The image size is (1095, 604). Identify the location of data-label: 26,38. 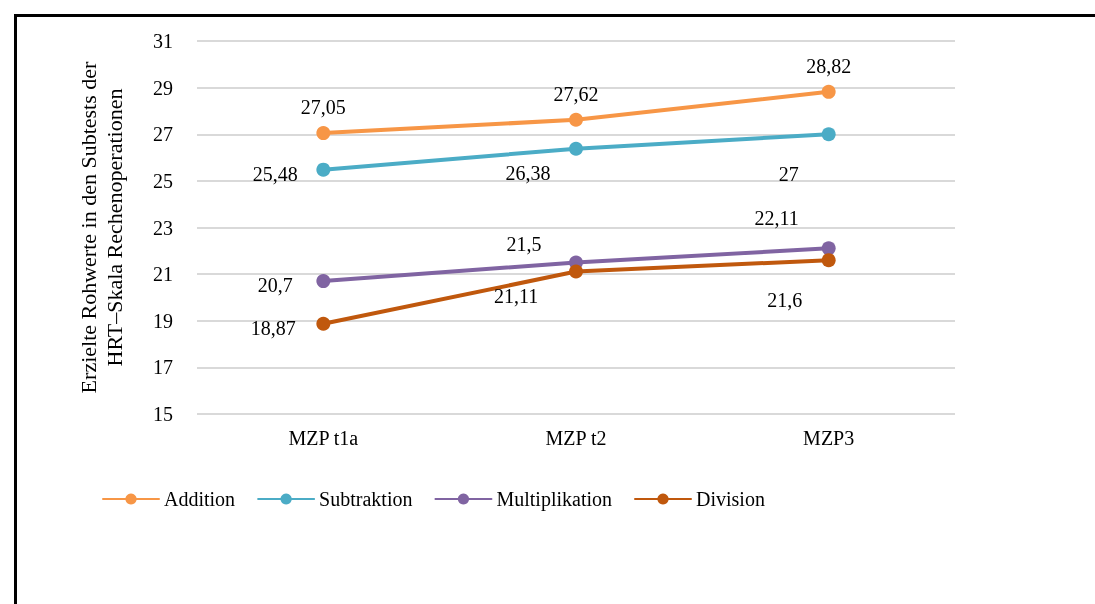
(528, 172).